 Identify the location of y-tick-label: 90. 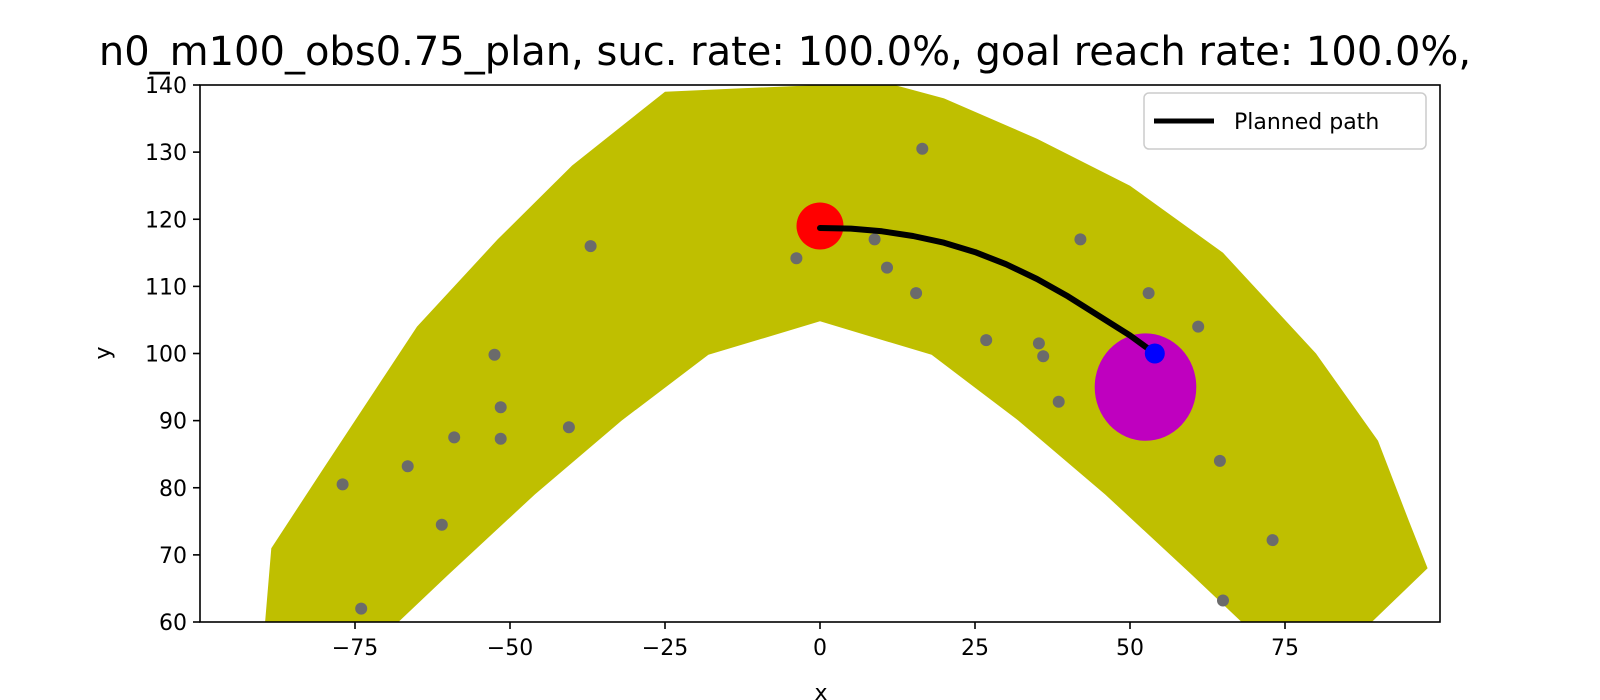
(173, 422).